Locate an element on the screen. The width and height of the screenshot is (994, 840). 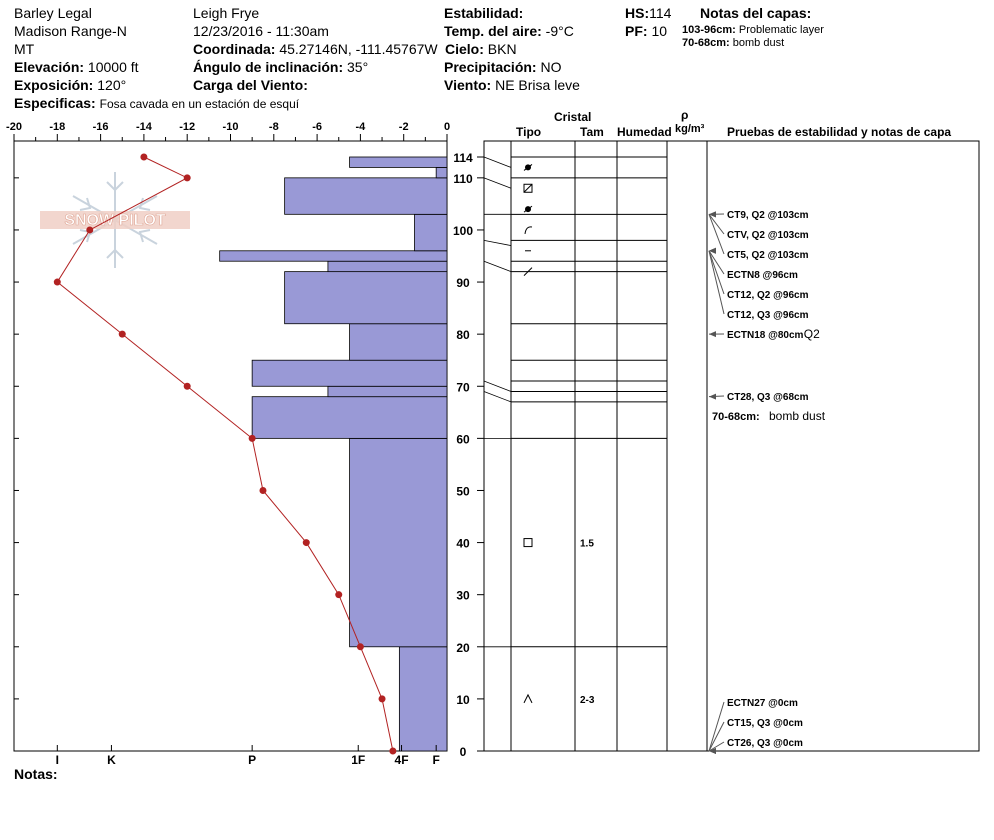
col-cristal: Cristal is located at coordinates (573, 117).